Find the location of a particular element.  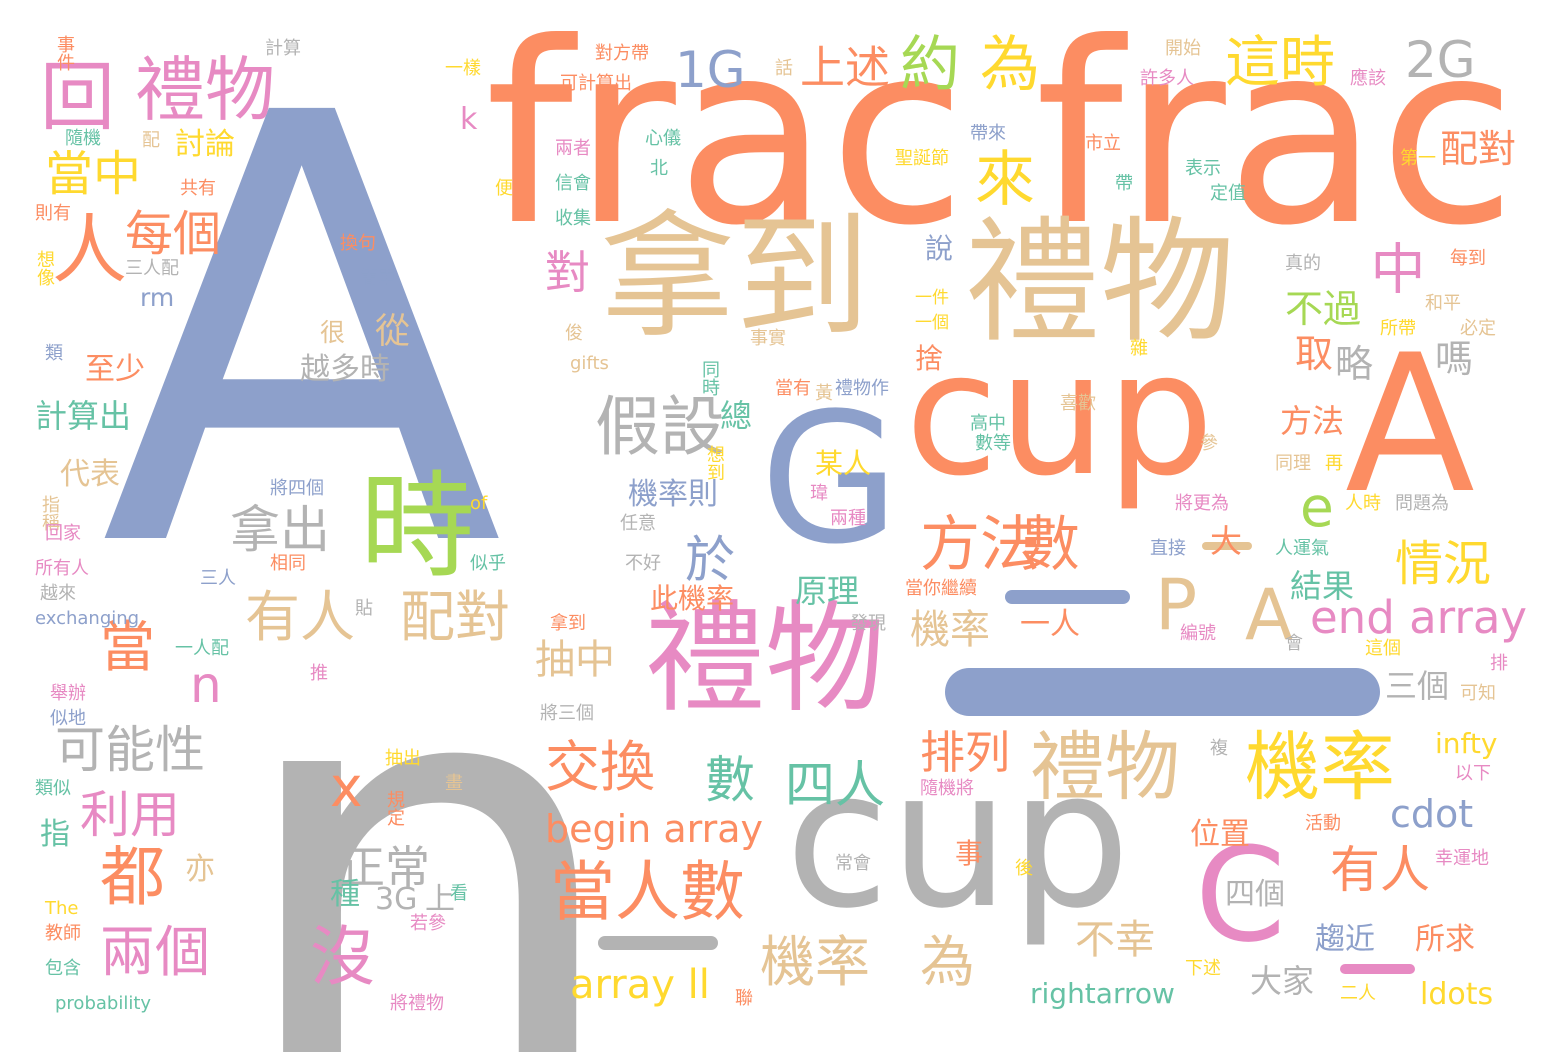

cloud-word: 代表 is located at coordinates (90, 474).